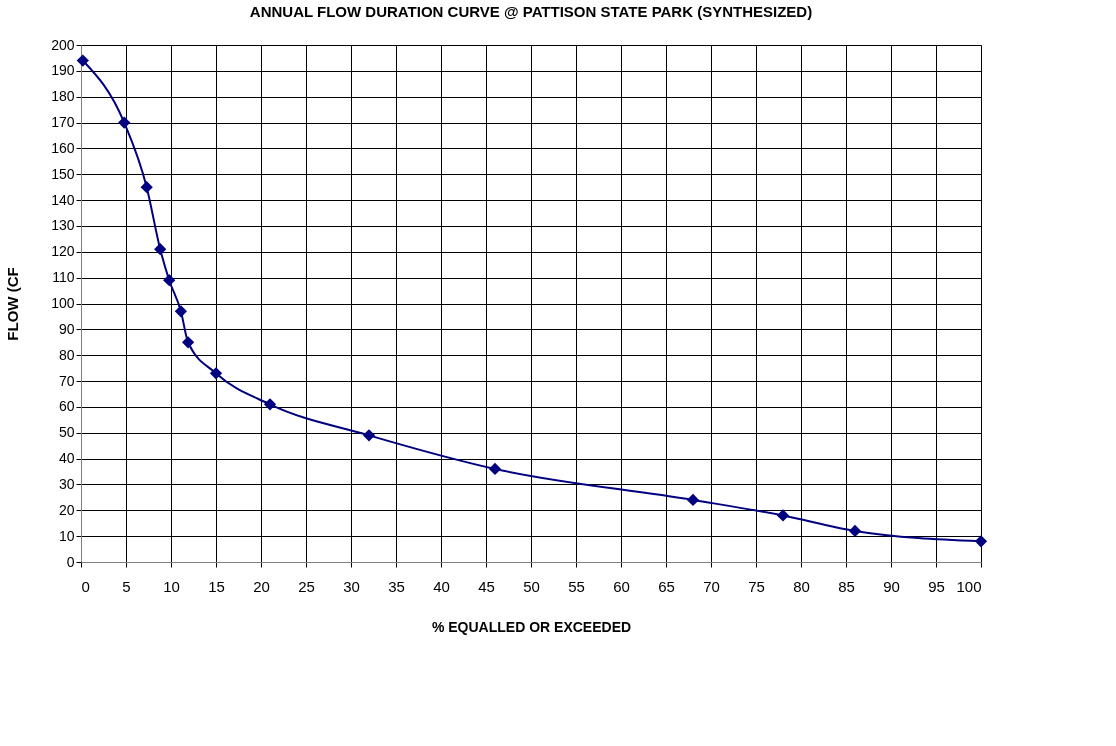  Describe the element at coordinates (66, 432) in the screenshot. I see `y-tick-label: 50` at that location.